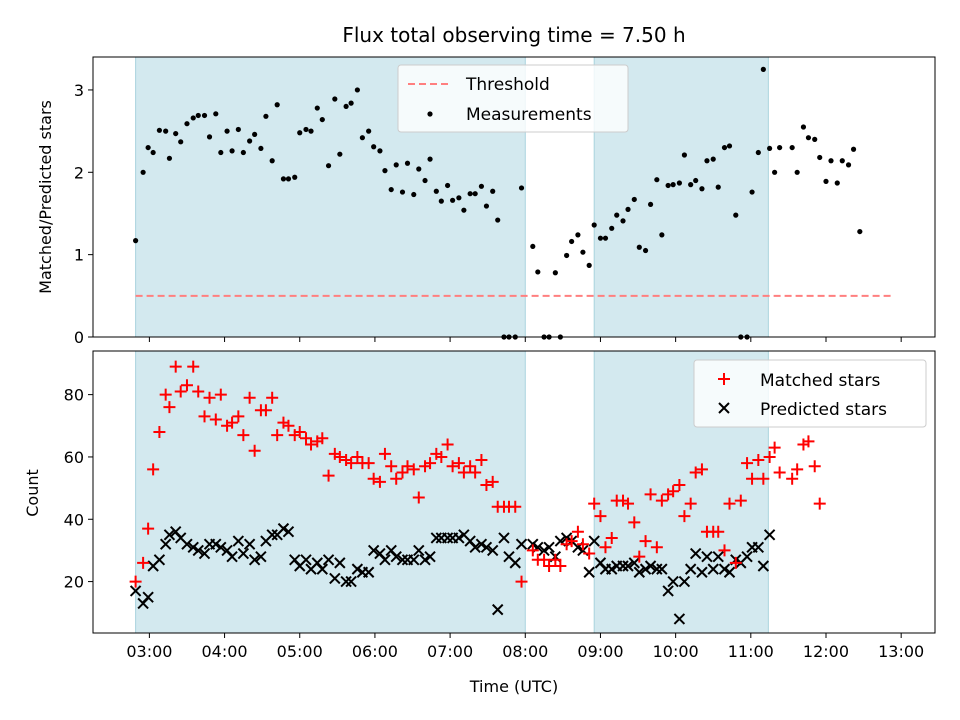 The width and height of the screenshot is (960, 720). Describe the element at coordinates (225, 651) in the screenshot. I see `x-tick-label: 04:00` at that location.